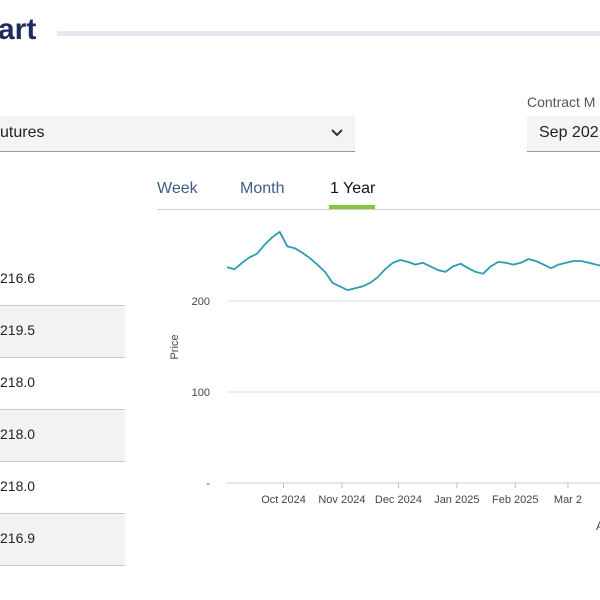  What do you see at coordinates (398, 500) in the screenshot?
I see `x-tick-label: Dec 2024` at bounding box center [398, 500].